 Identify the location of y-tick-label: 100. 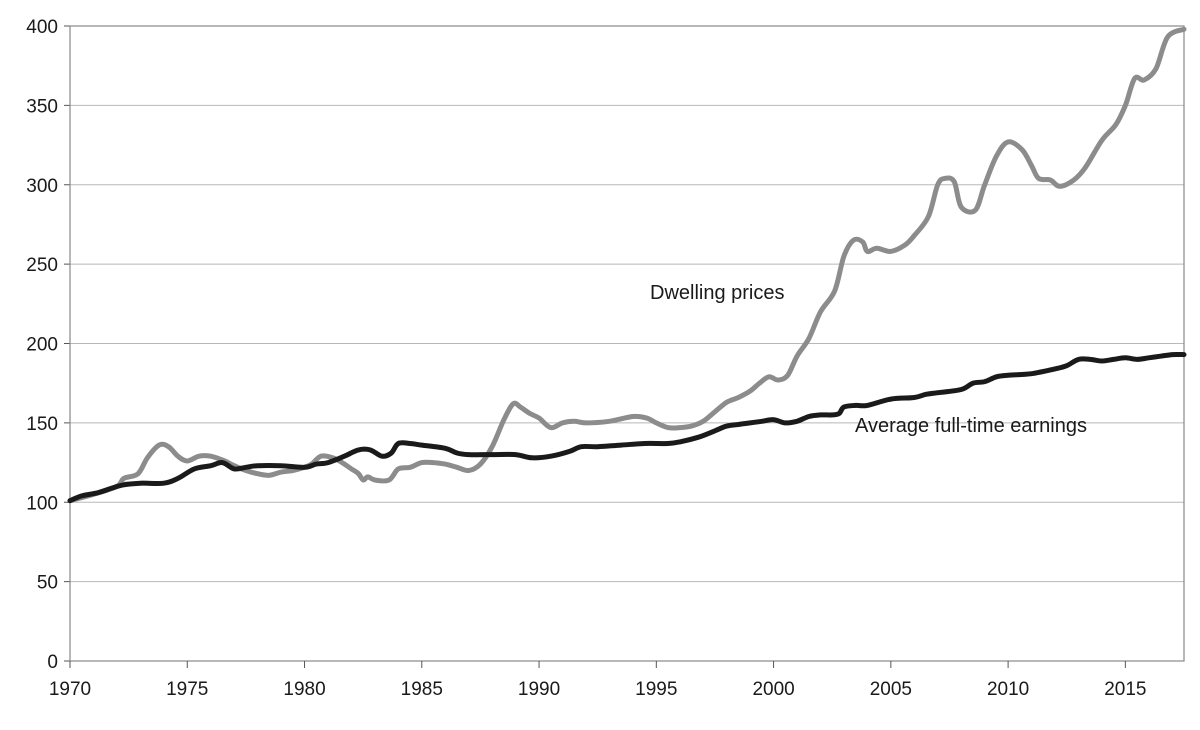
(42, 503).